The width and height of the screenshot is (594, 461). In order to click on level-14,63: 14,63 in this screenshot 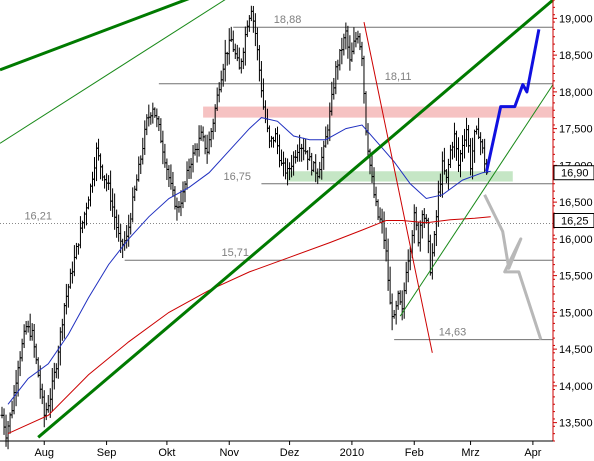, I will do `click(473, 334)`.